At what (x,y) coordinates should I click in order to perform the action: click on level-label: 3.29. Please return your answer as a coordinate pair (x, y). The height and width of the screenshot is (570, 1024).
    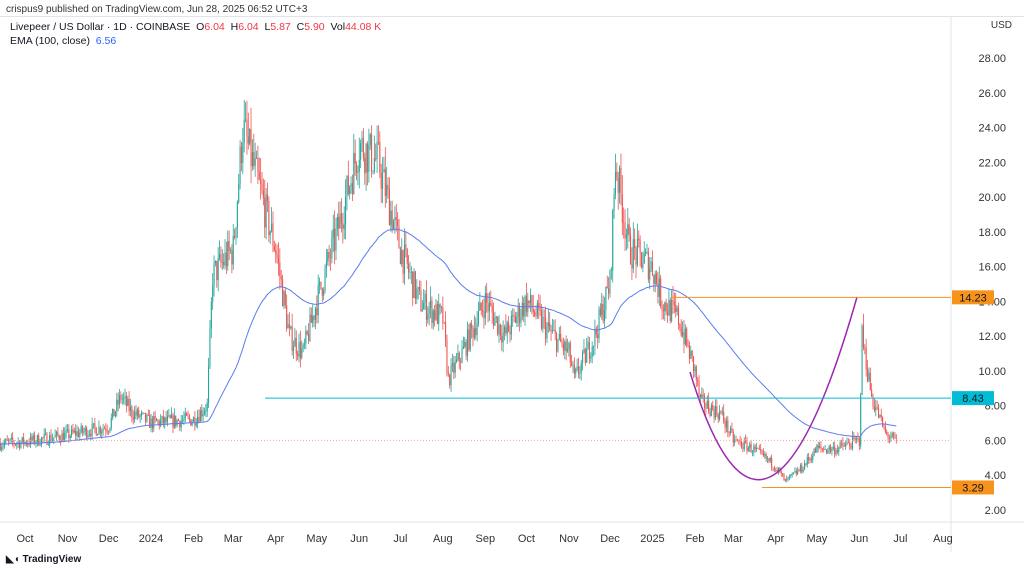
    Looking at the image, I should click on (972, 488).